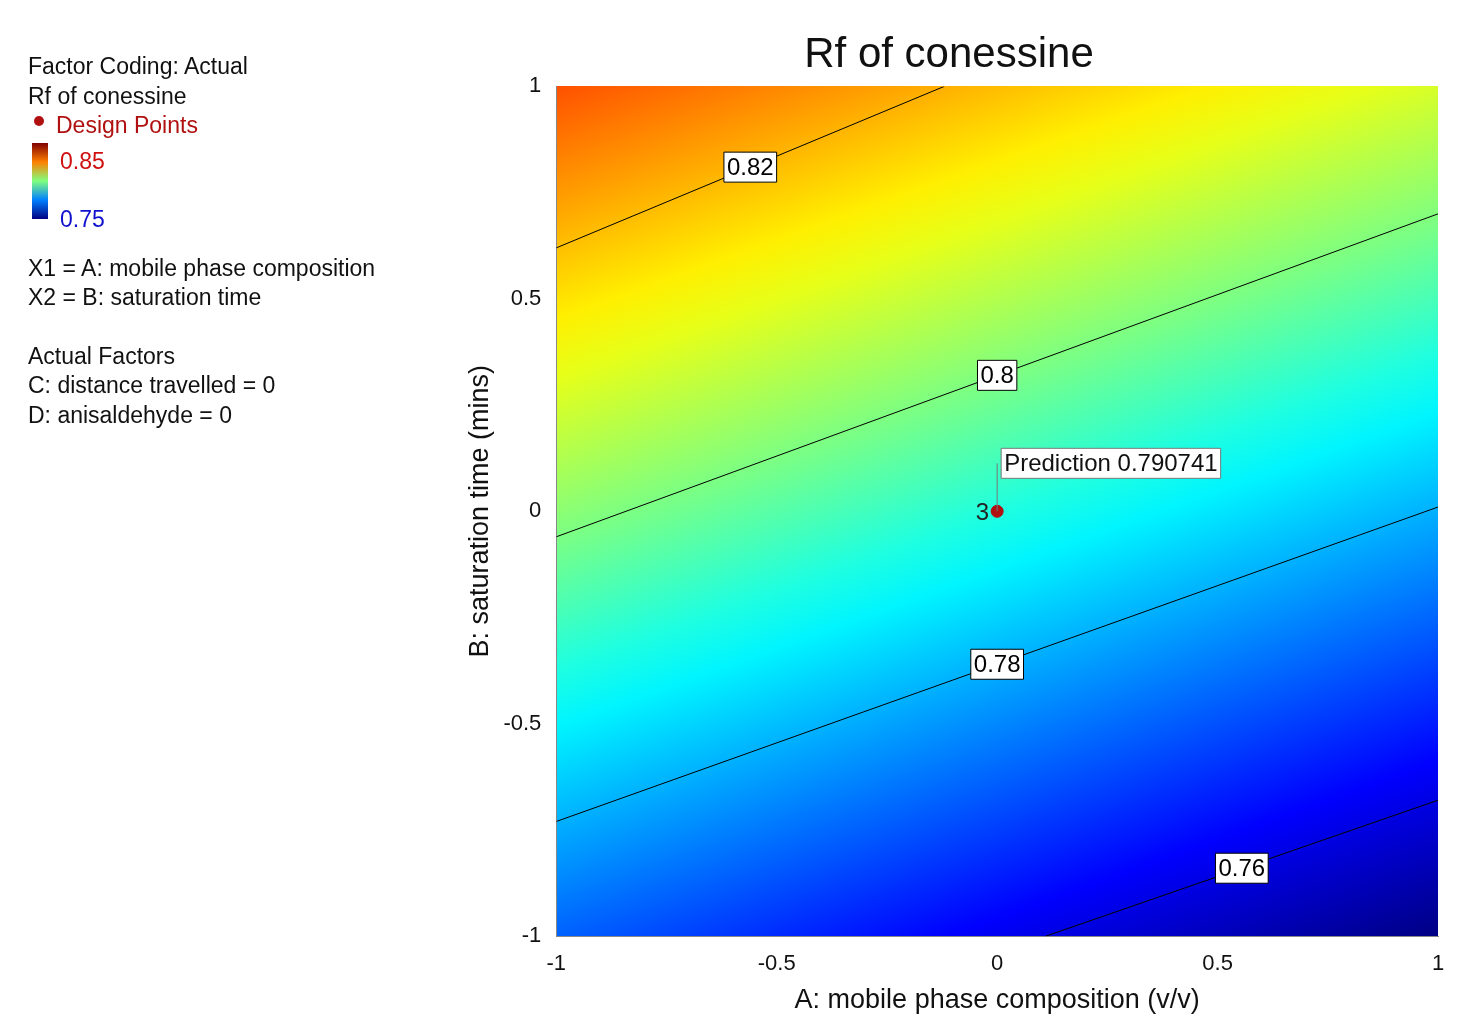 The image size is (1484, 1021). I want to click on x-tick-label: -0.5, so click(776, 963).